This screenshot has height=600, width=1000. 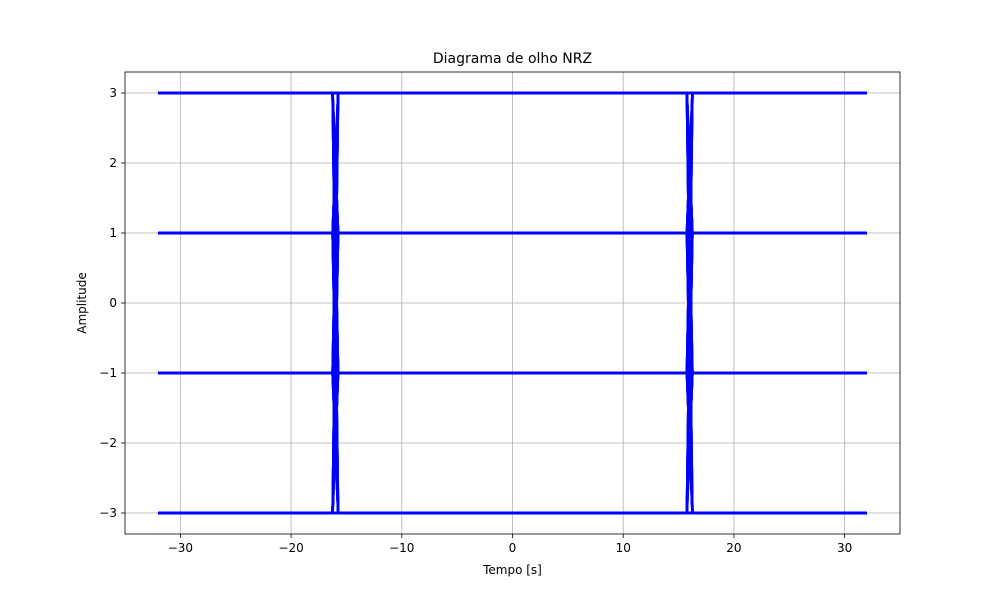 I want to click on y-tick-label: −1, so click(x=108, y=373).